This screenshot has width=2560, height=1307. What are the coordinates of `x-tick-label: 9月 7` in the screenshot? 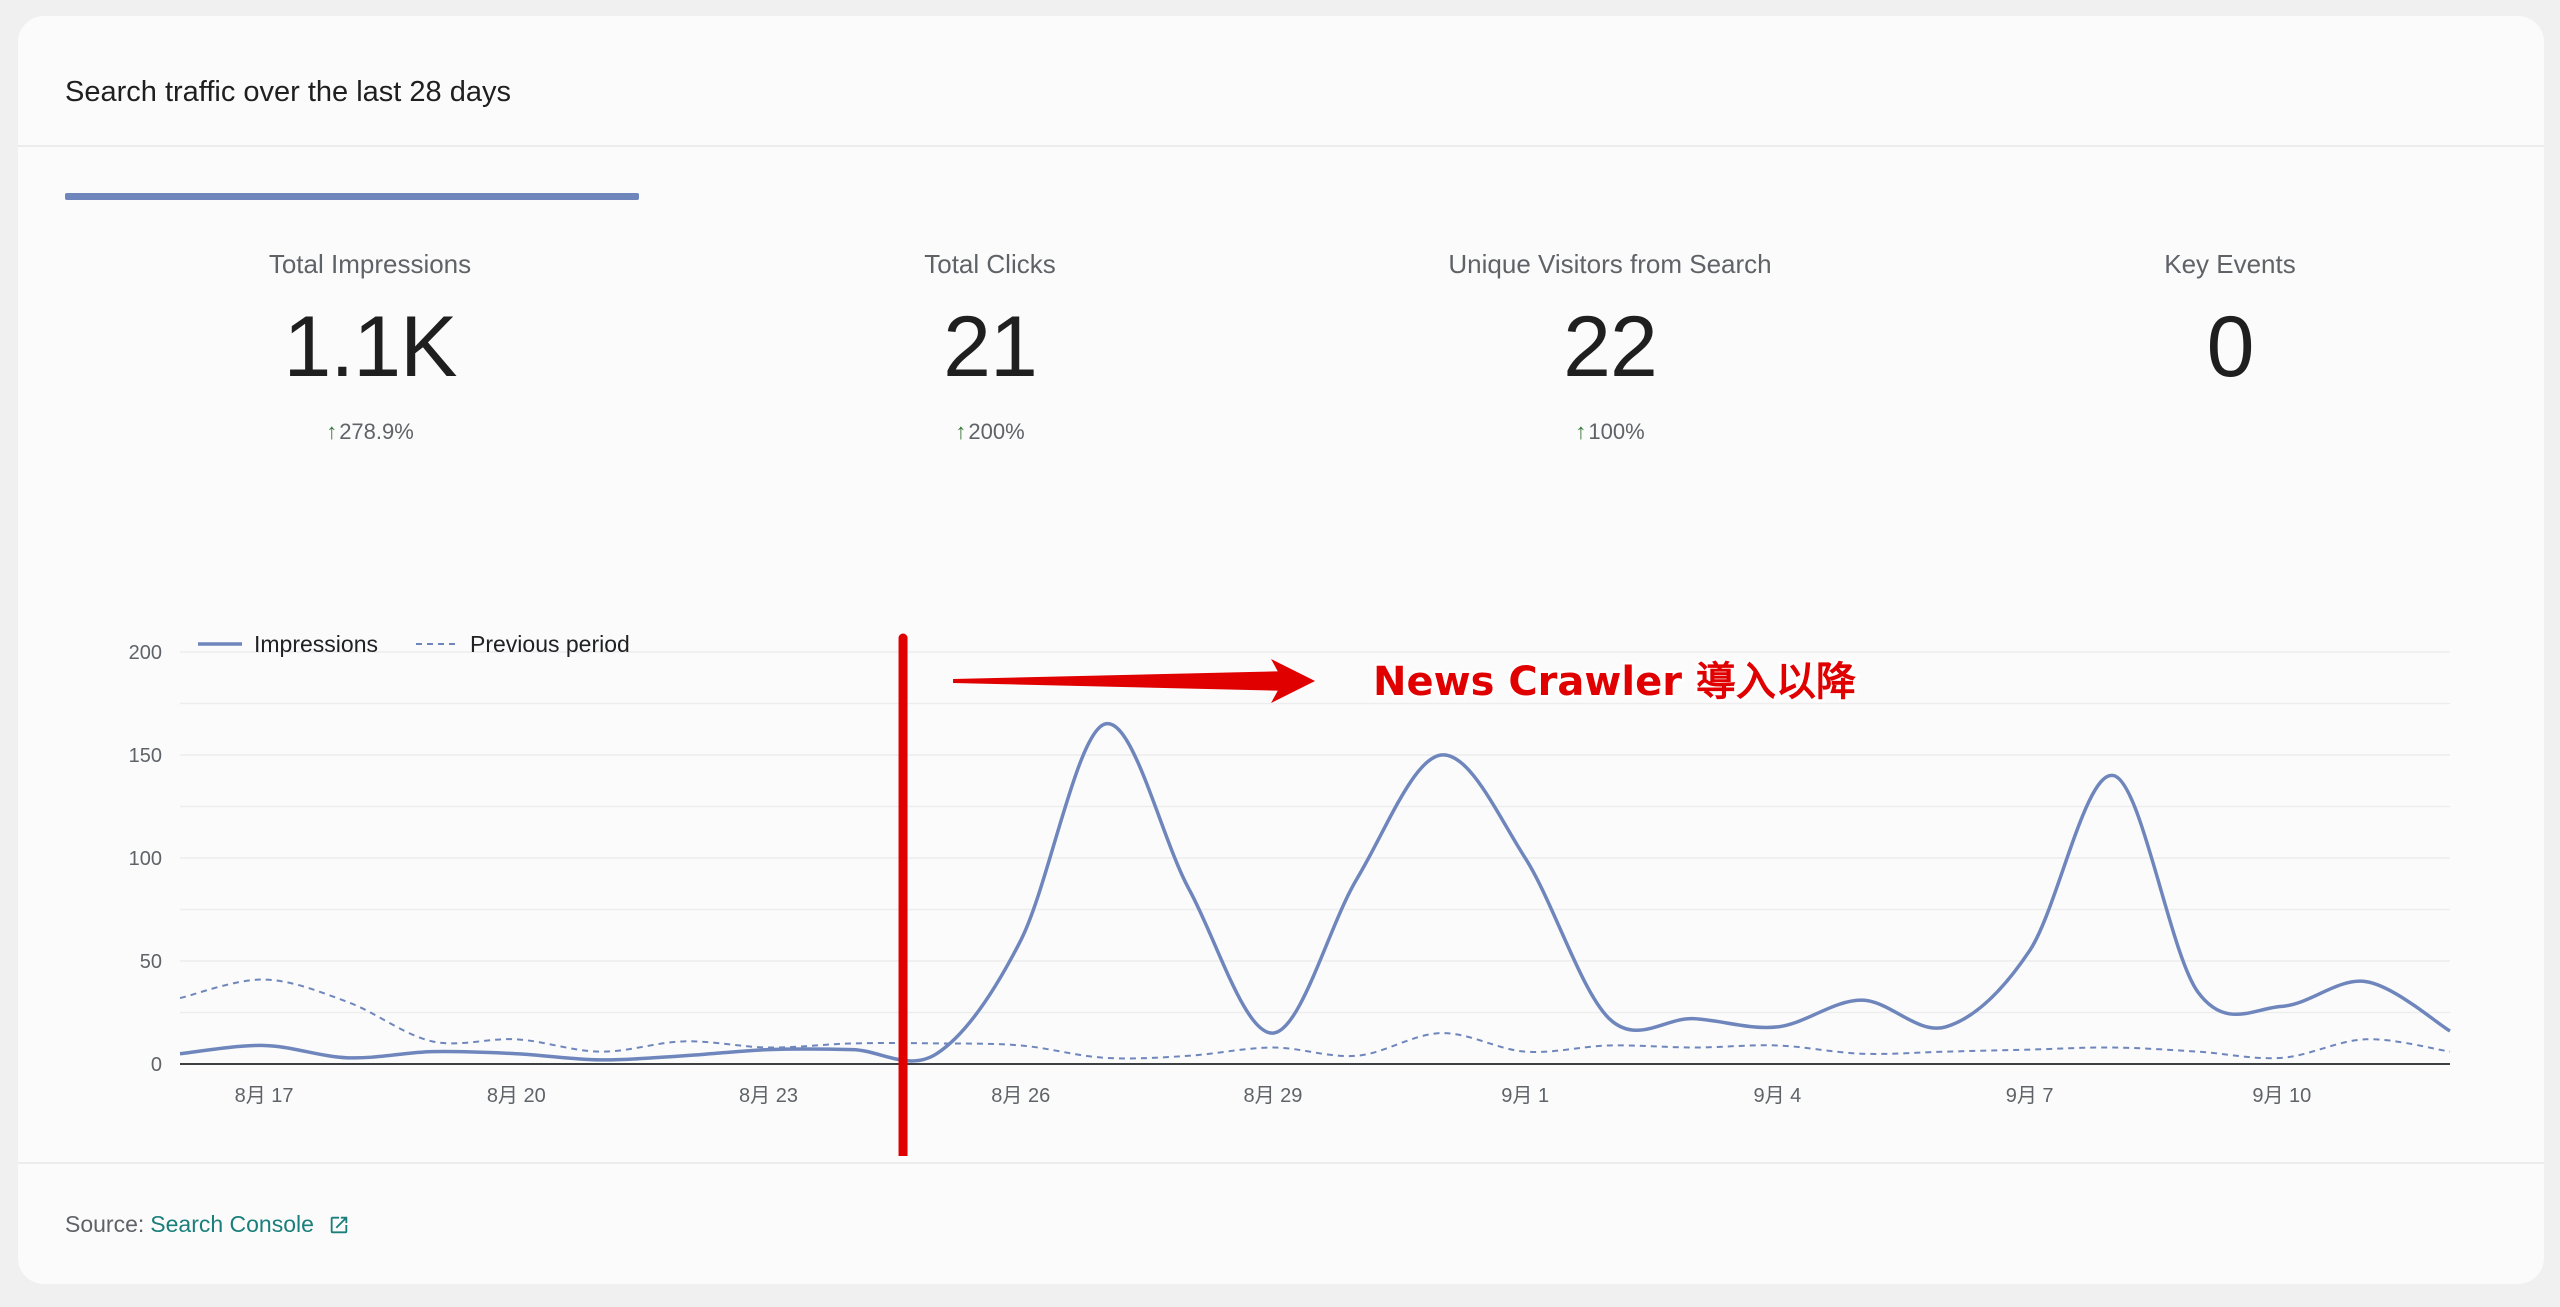 It's located at (2030, 1096).